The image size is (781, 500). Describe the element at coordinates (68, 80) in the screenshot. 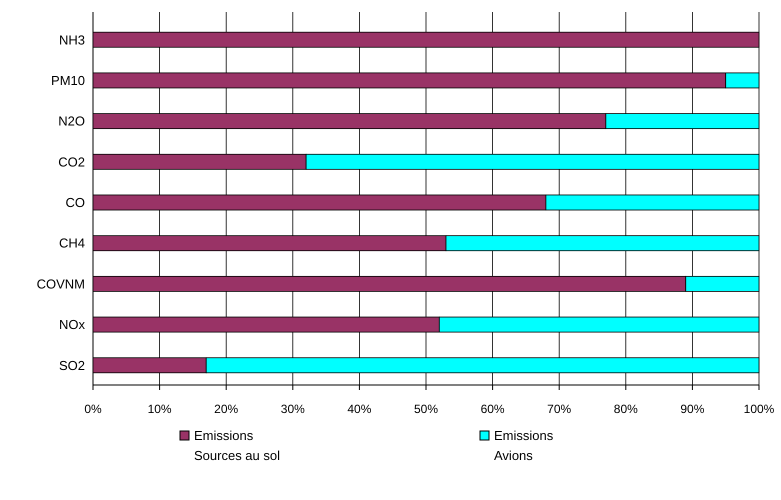

I see `y-tick-label: PM10` at that location.